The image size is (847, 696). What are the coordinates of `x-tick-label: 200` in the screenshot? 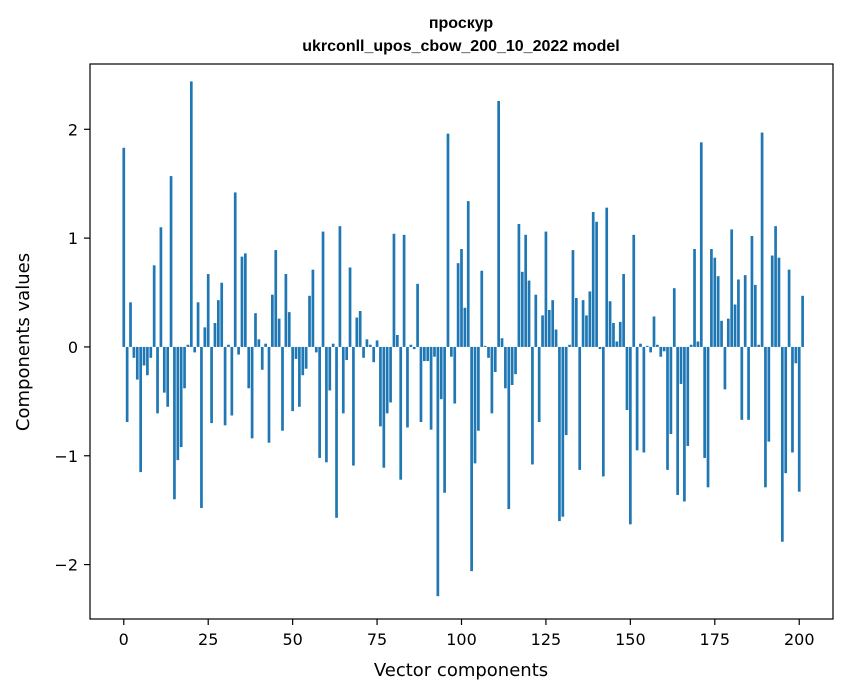 It's located at (799, 639).